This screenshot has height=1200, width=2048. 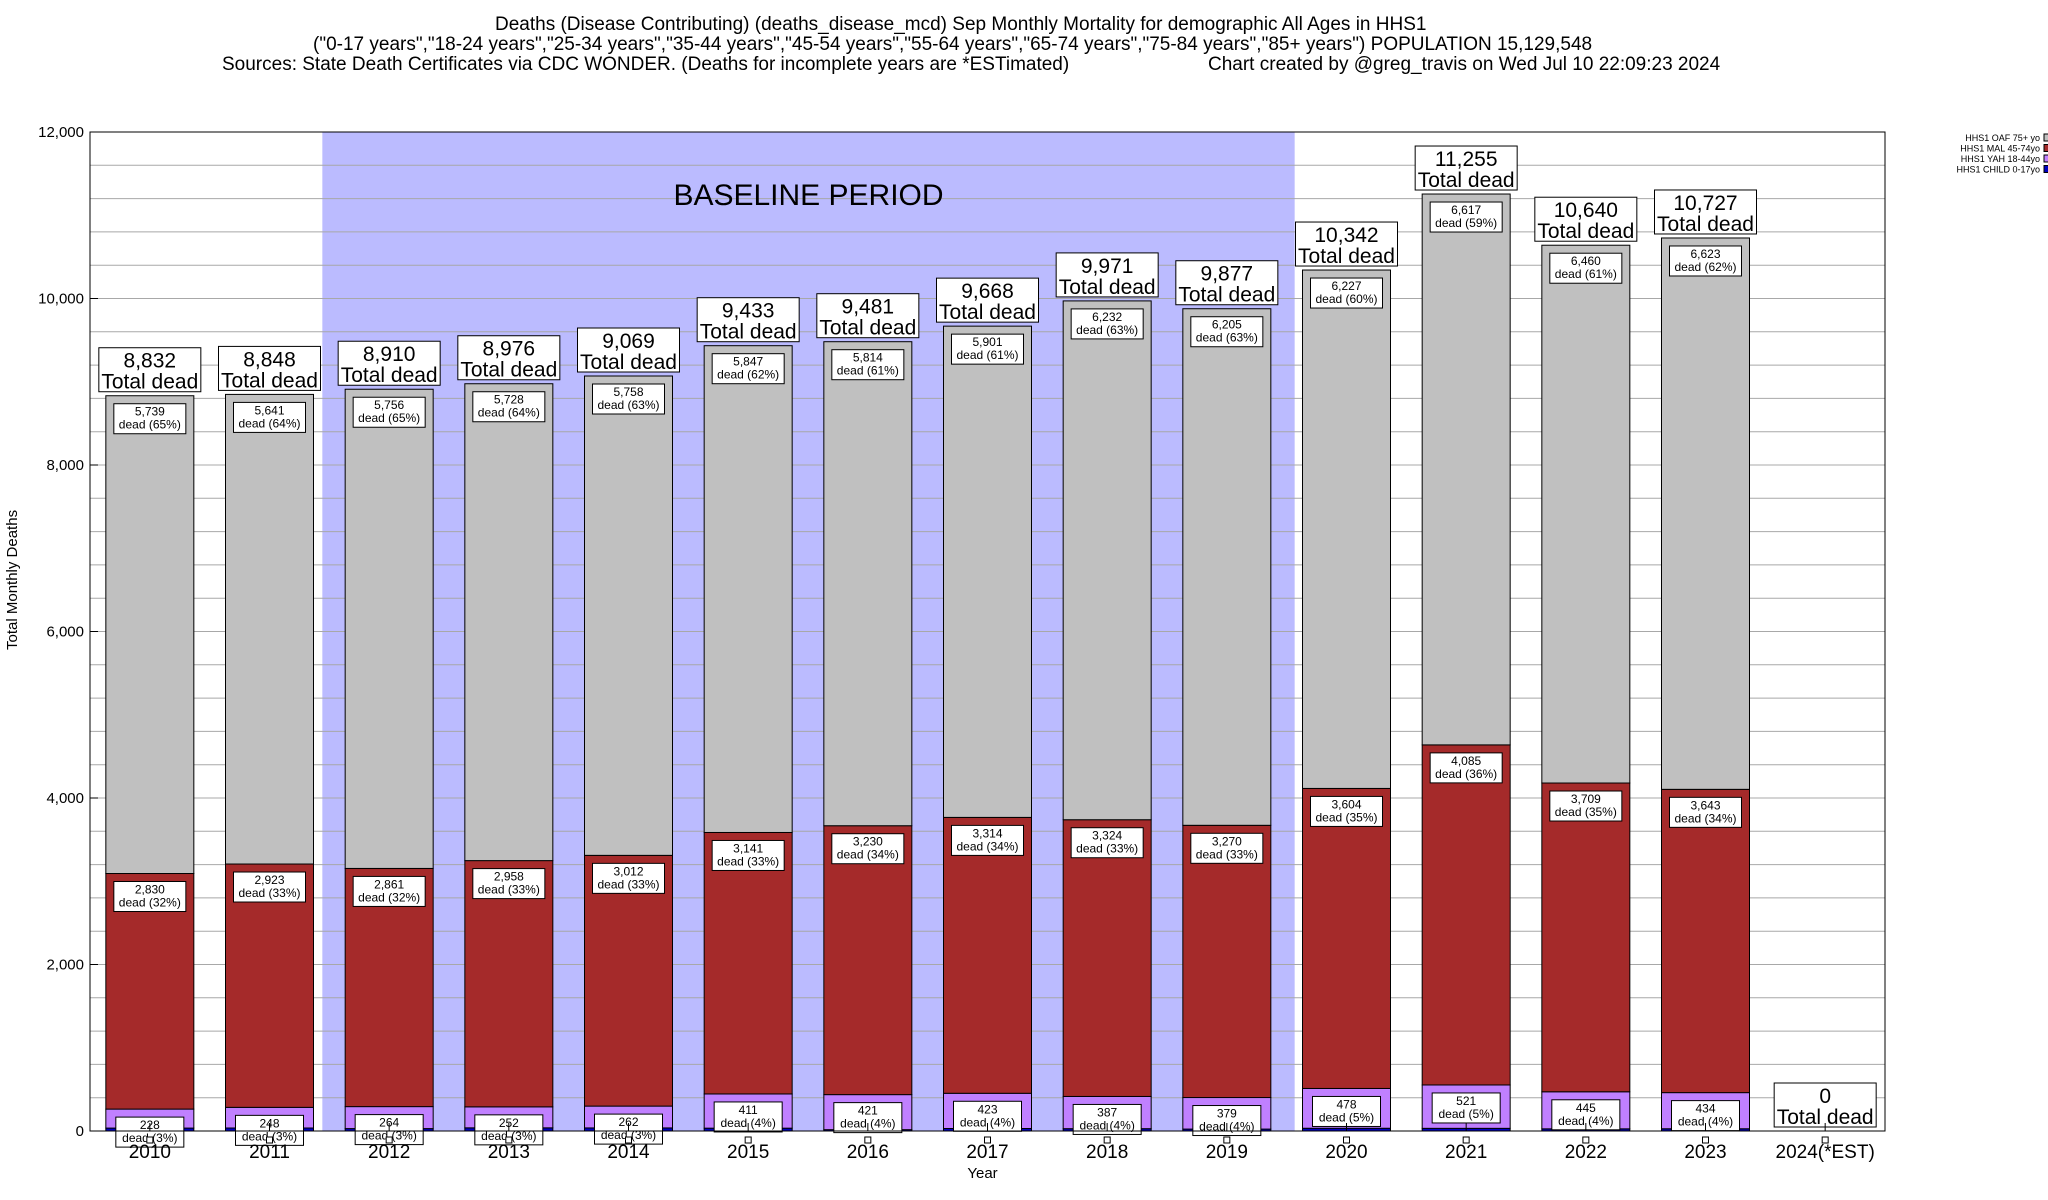 What do you see at coordinates (150, 412) in the screenshot?
I see `oaf-label: 5,739` at bounding box center [150, 412].